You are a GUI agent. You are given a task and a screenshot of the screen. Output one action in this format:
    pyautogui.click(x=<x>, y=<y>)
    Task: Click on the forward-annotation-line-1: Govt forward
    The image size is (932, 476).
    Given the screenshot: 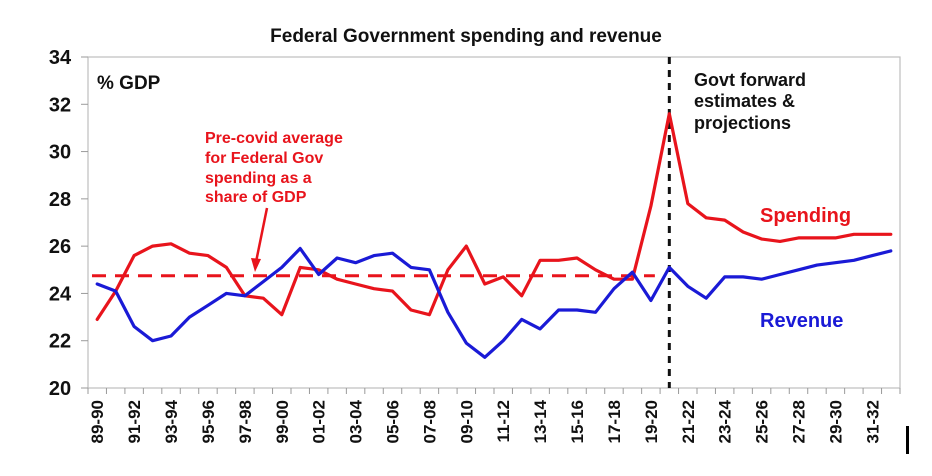 What is the action you would take?
    pyautogui.click(x=750, y=80)
    